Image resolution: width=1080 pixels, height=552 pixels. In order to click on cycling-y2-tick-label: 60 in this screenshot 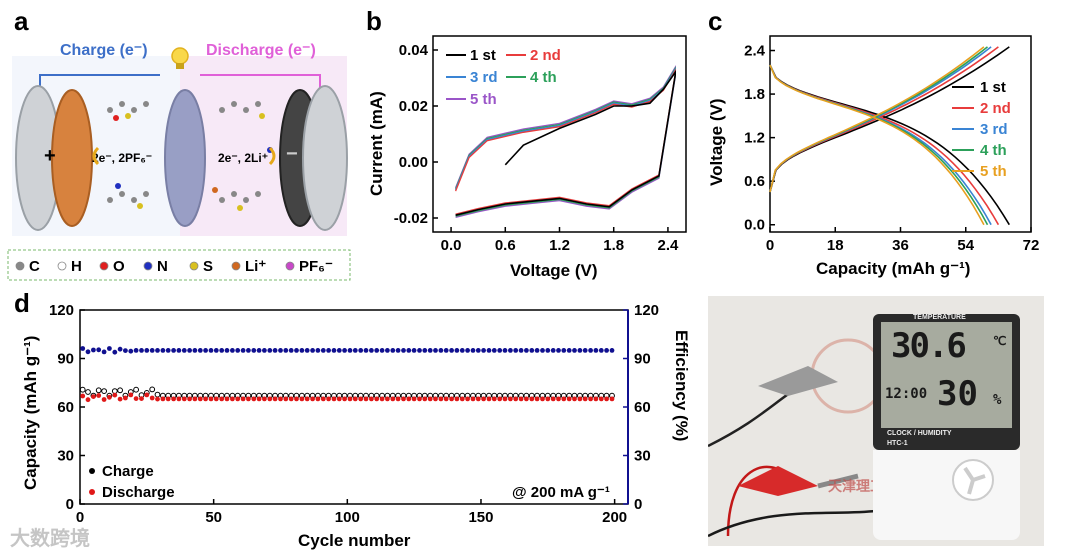, I will do `click(642, 407)`.